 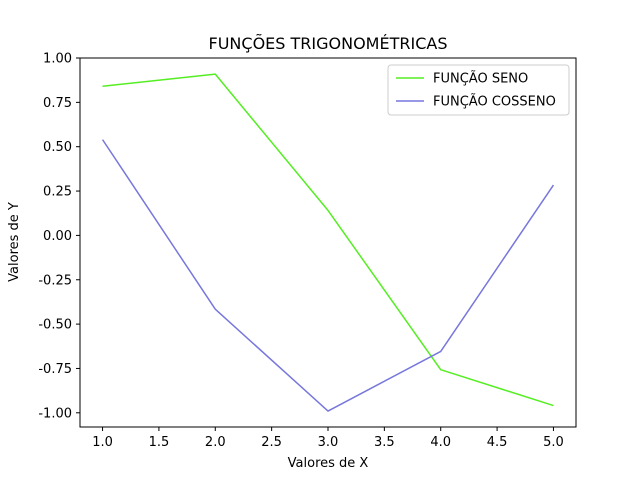 I want to click on x-tick-label: 1.5, so click(x=159, y=442).